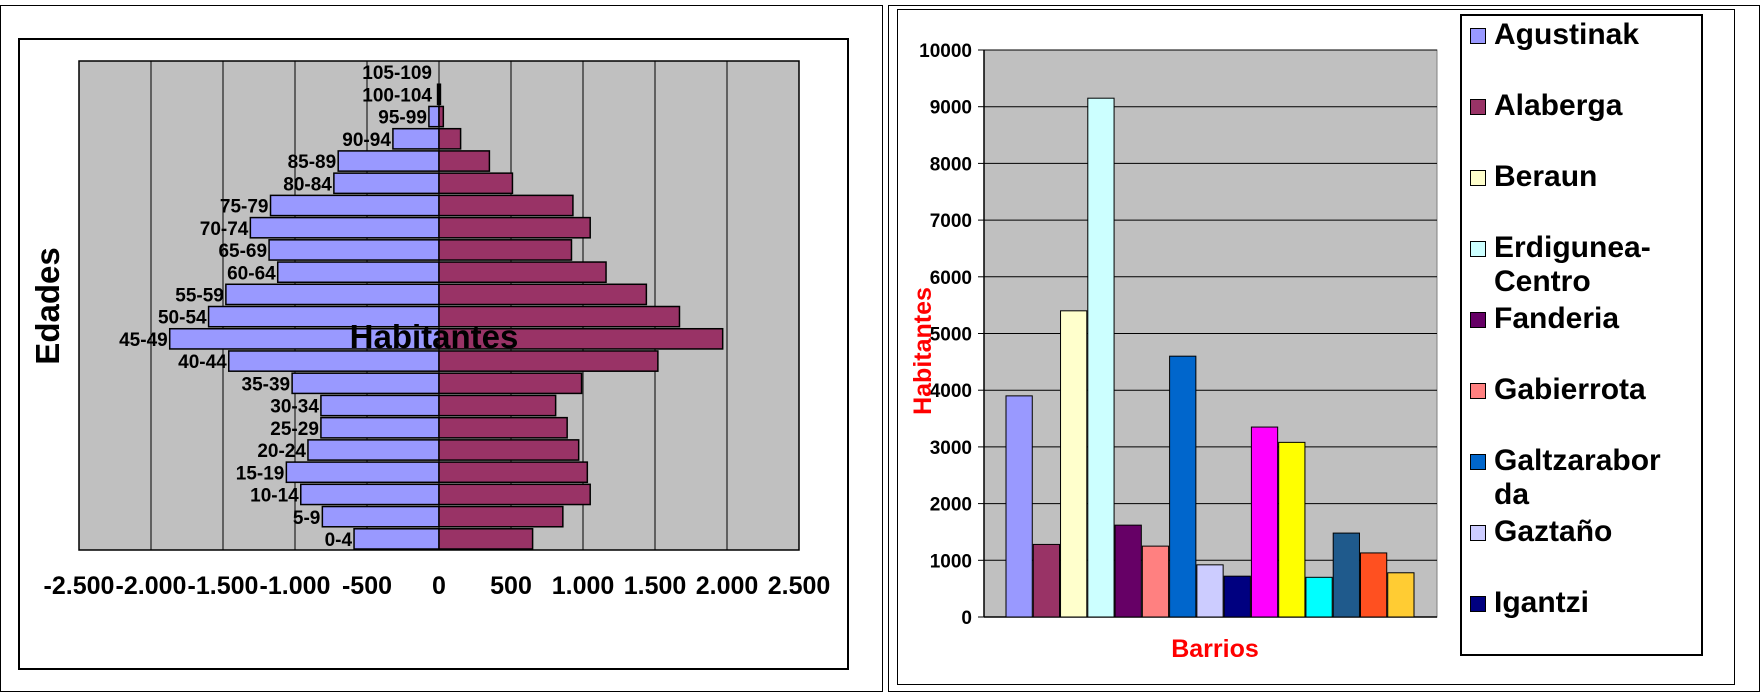 The height and width of the screenshot is (693, 1760). I want to click on category-label: 20-24, so click(281, 451).